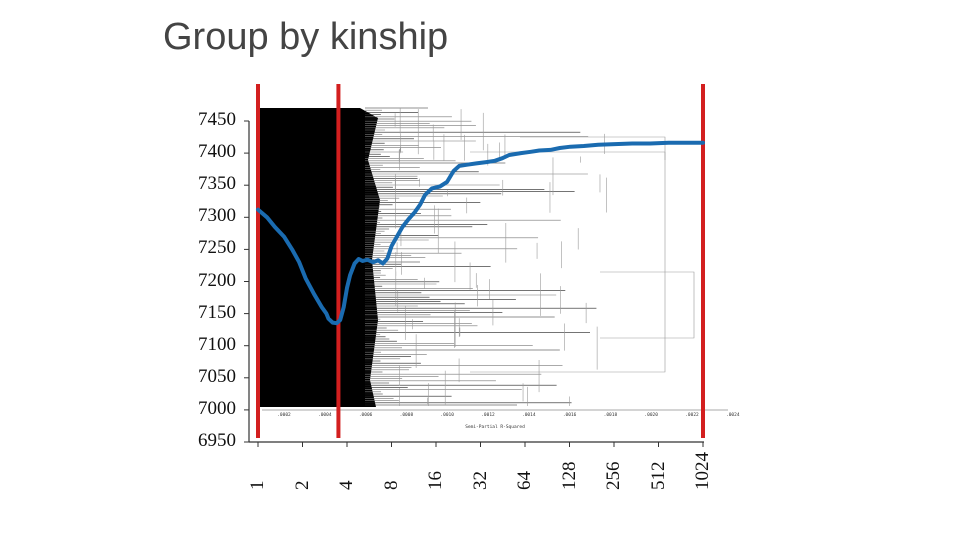 This screenshot has width=960, height=540. I want to click on y-tick-label: 7150, so click(217, 312).